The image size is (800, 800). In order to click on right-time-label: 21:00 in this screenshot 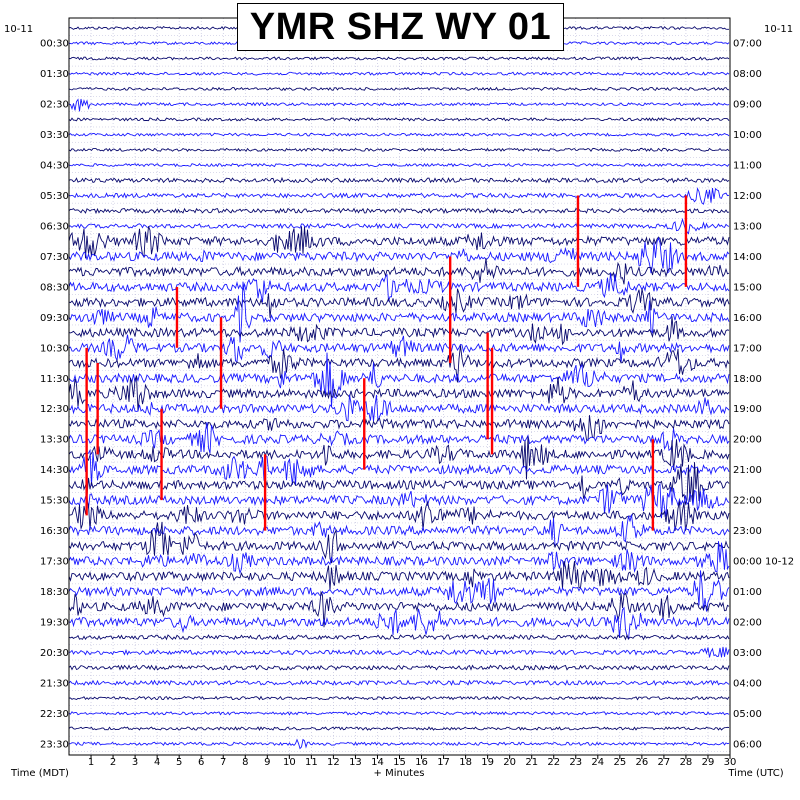, I will do `click(747, 470)`.